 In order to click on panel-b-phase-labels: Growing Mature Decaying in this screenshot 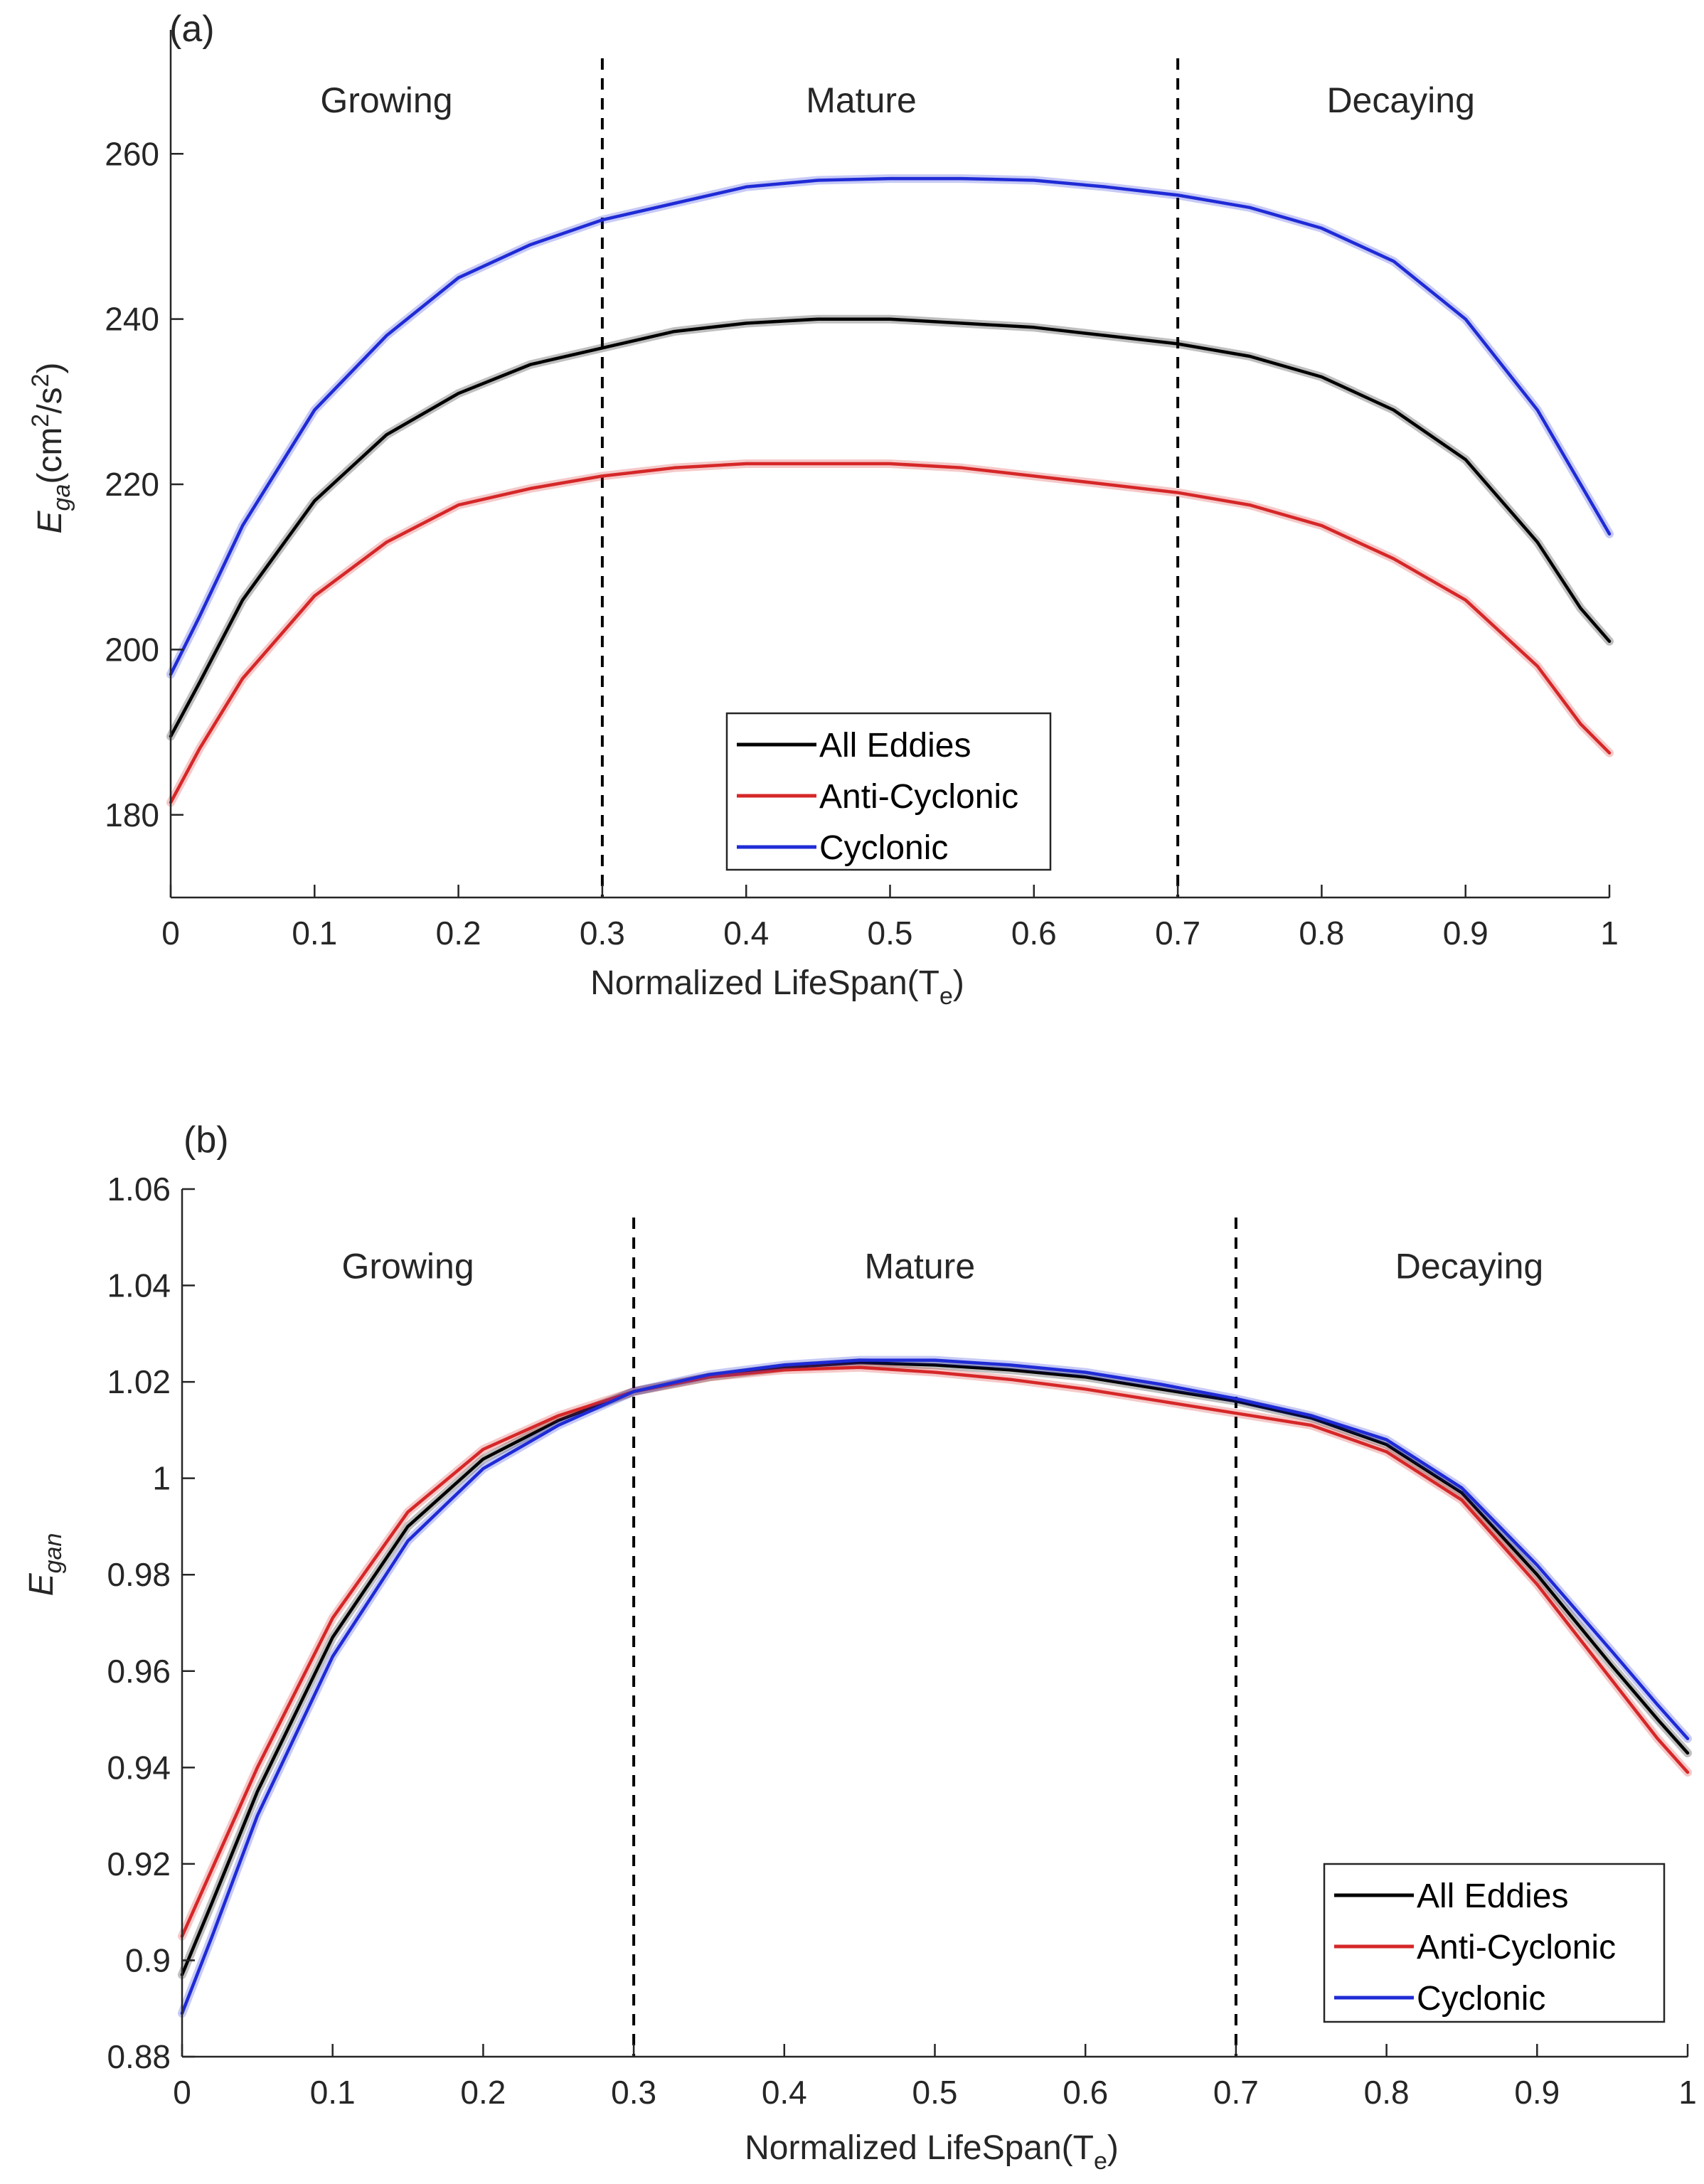, I will do `click(942, 1266)`.